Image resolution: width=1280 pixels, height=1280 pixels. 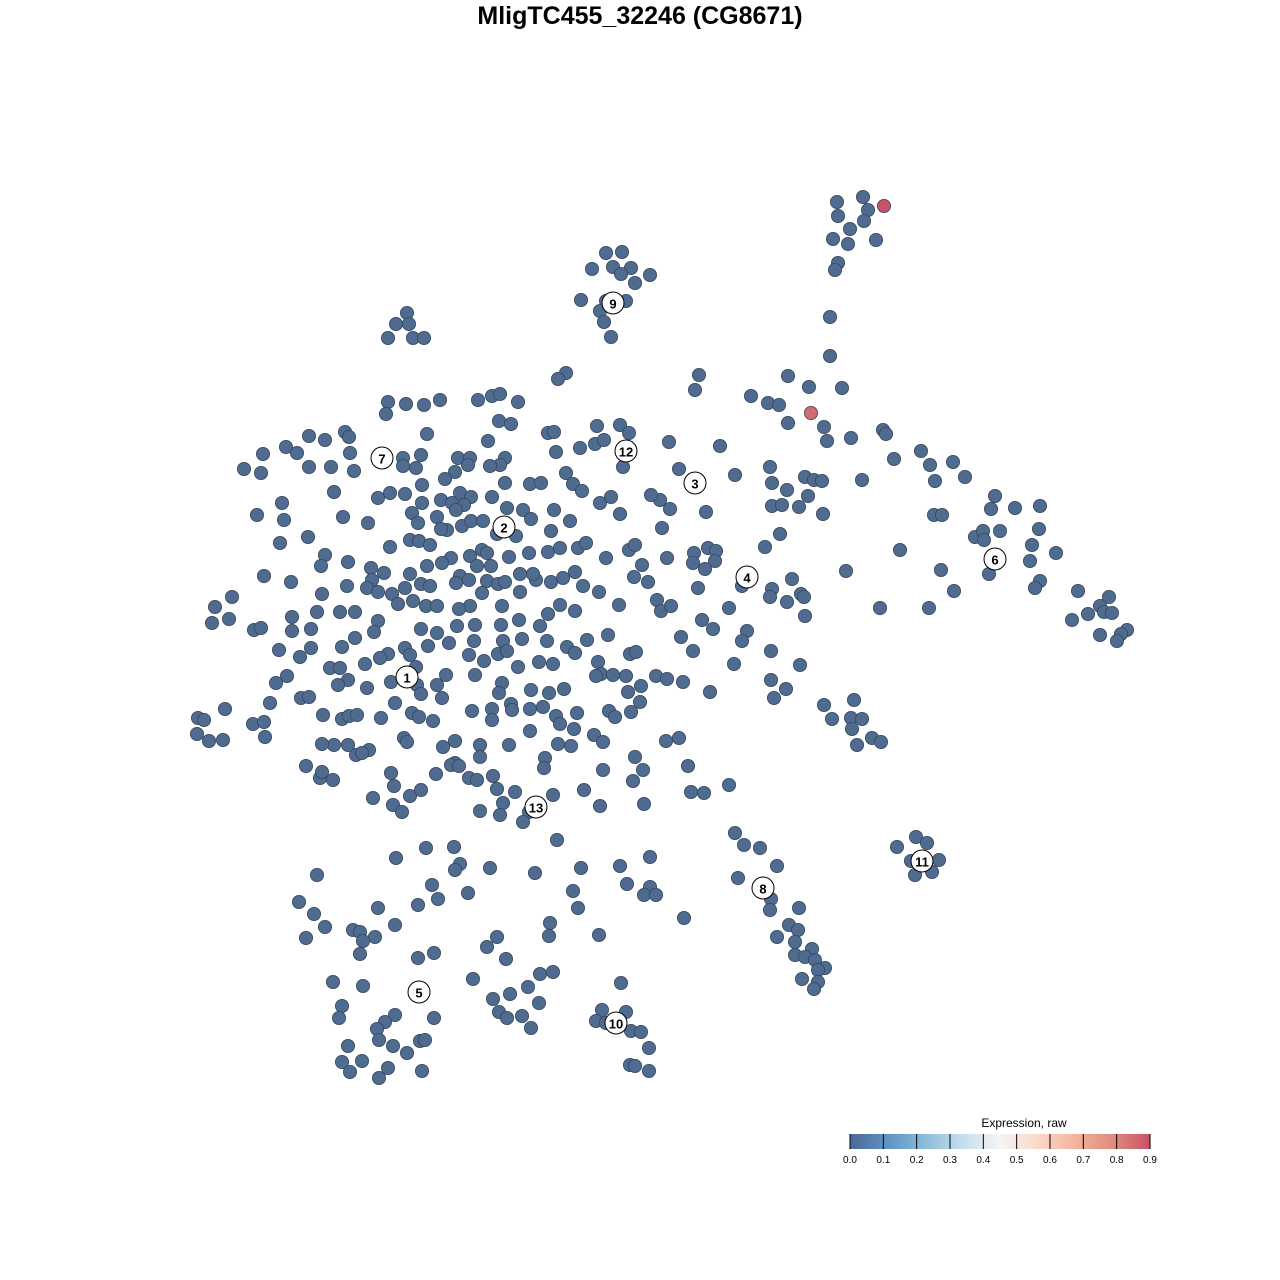 What do you see at coordinates (382, 458) in the screenshot?
I see `cluster-label: 7` at bounding box center [382, 458].